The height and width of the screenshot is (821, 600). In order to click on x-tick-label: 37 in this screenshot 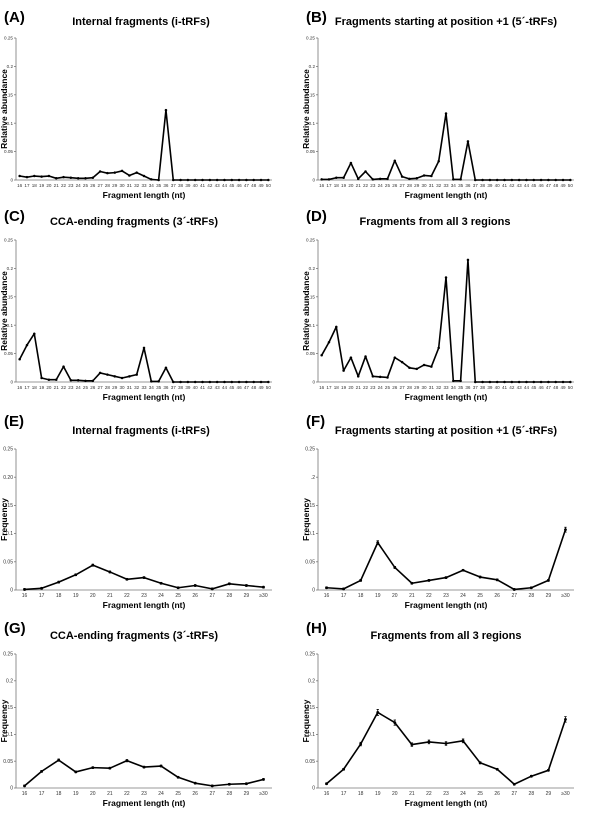, I will do `click(174, 185)`.